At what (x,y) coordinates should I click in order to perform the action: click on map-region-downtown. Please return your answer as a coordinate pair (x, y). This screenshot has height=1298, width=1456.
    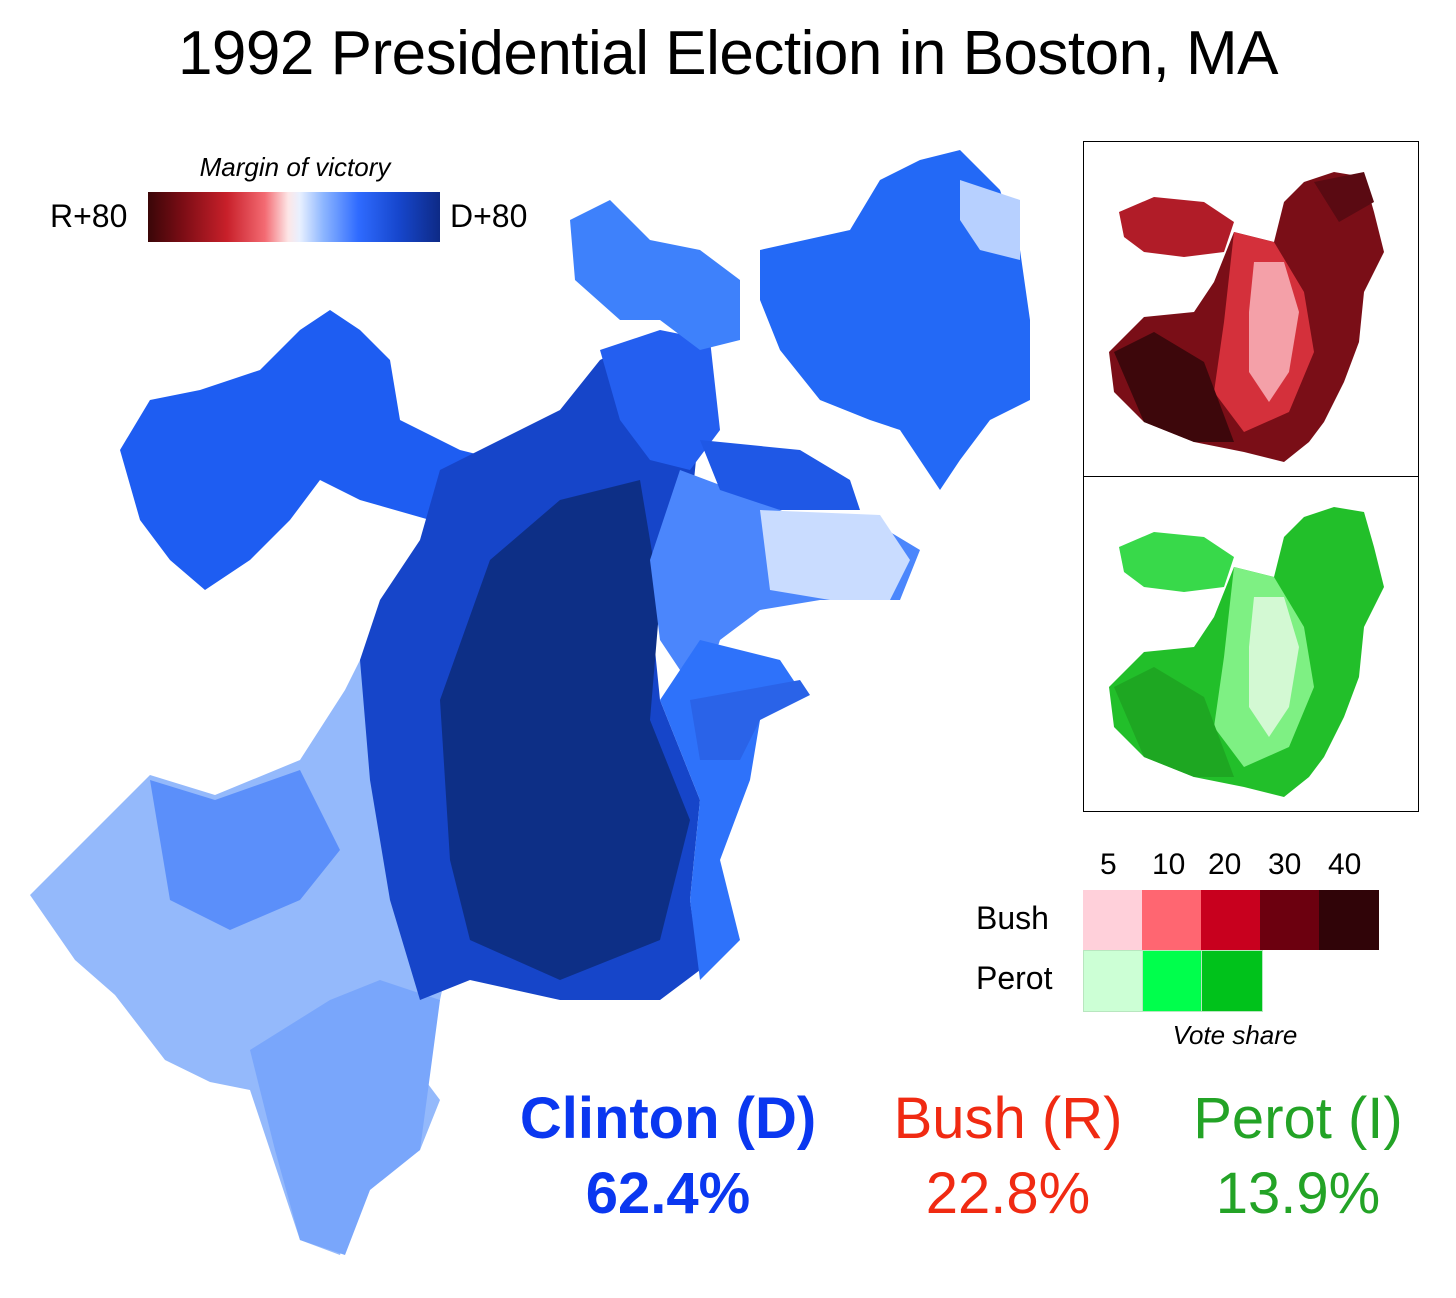
    Looking at the image, I should click on (660, 400).